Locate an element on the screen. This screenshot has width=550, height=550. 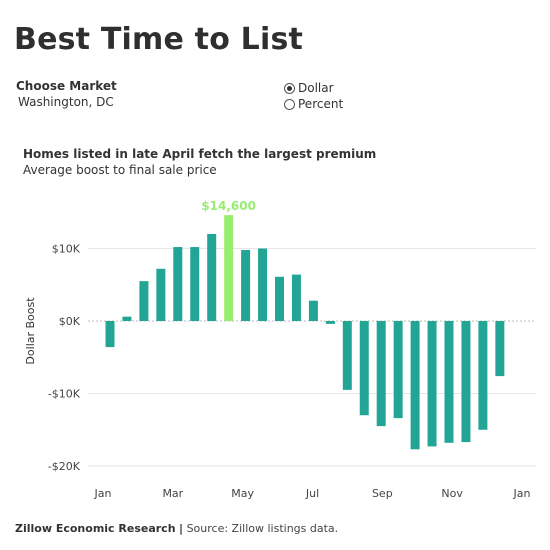
y-tick-label: -$20K is located at coordinates (64, 466).